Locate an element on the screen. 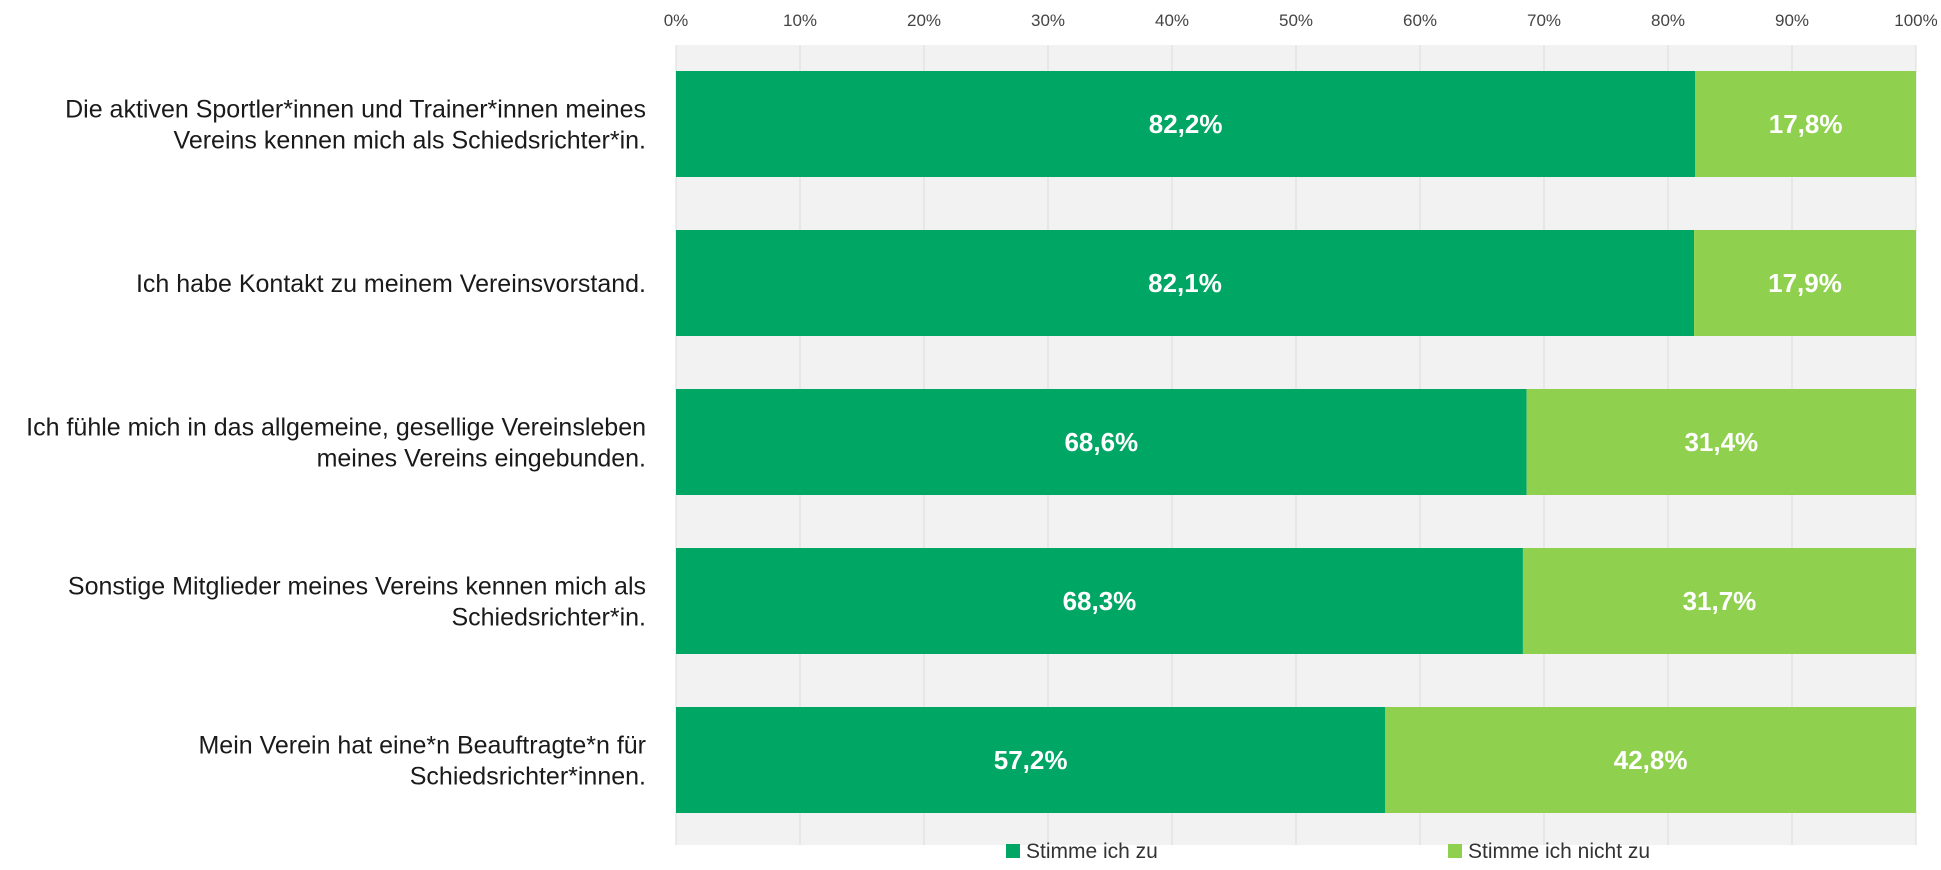 Image resolution: width=1941 pixels, height=870 pixels. legend-label: Stimme ich zu is located at coordinates (1092, 851).